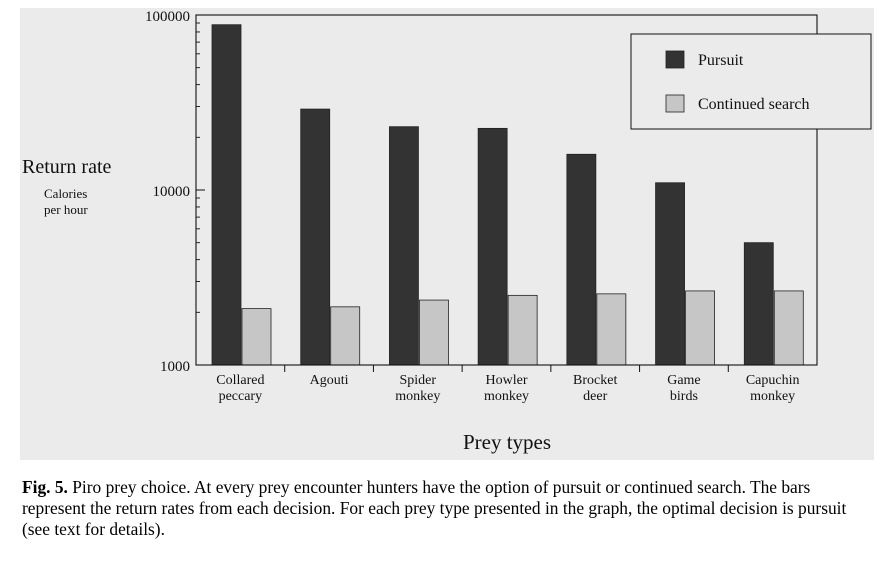  Describe the element at coordinates (506, 396) in the screenshot. I see `x-tick-label-3-1: monkey` at that location.